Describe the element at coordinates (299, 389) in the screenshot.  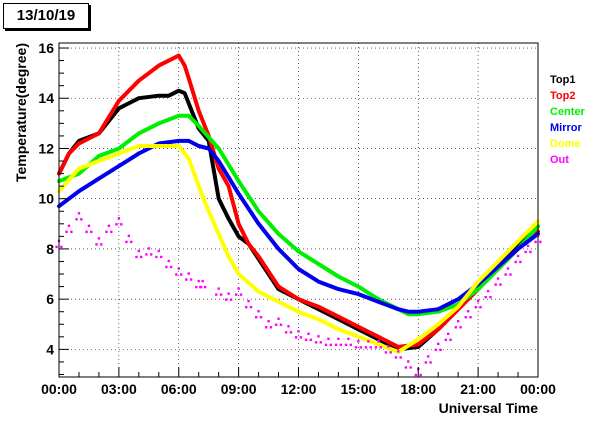
I see `x-tick-label: 12:00` at that location.